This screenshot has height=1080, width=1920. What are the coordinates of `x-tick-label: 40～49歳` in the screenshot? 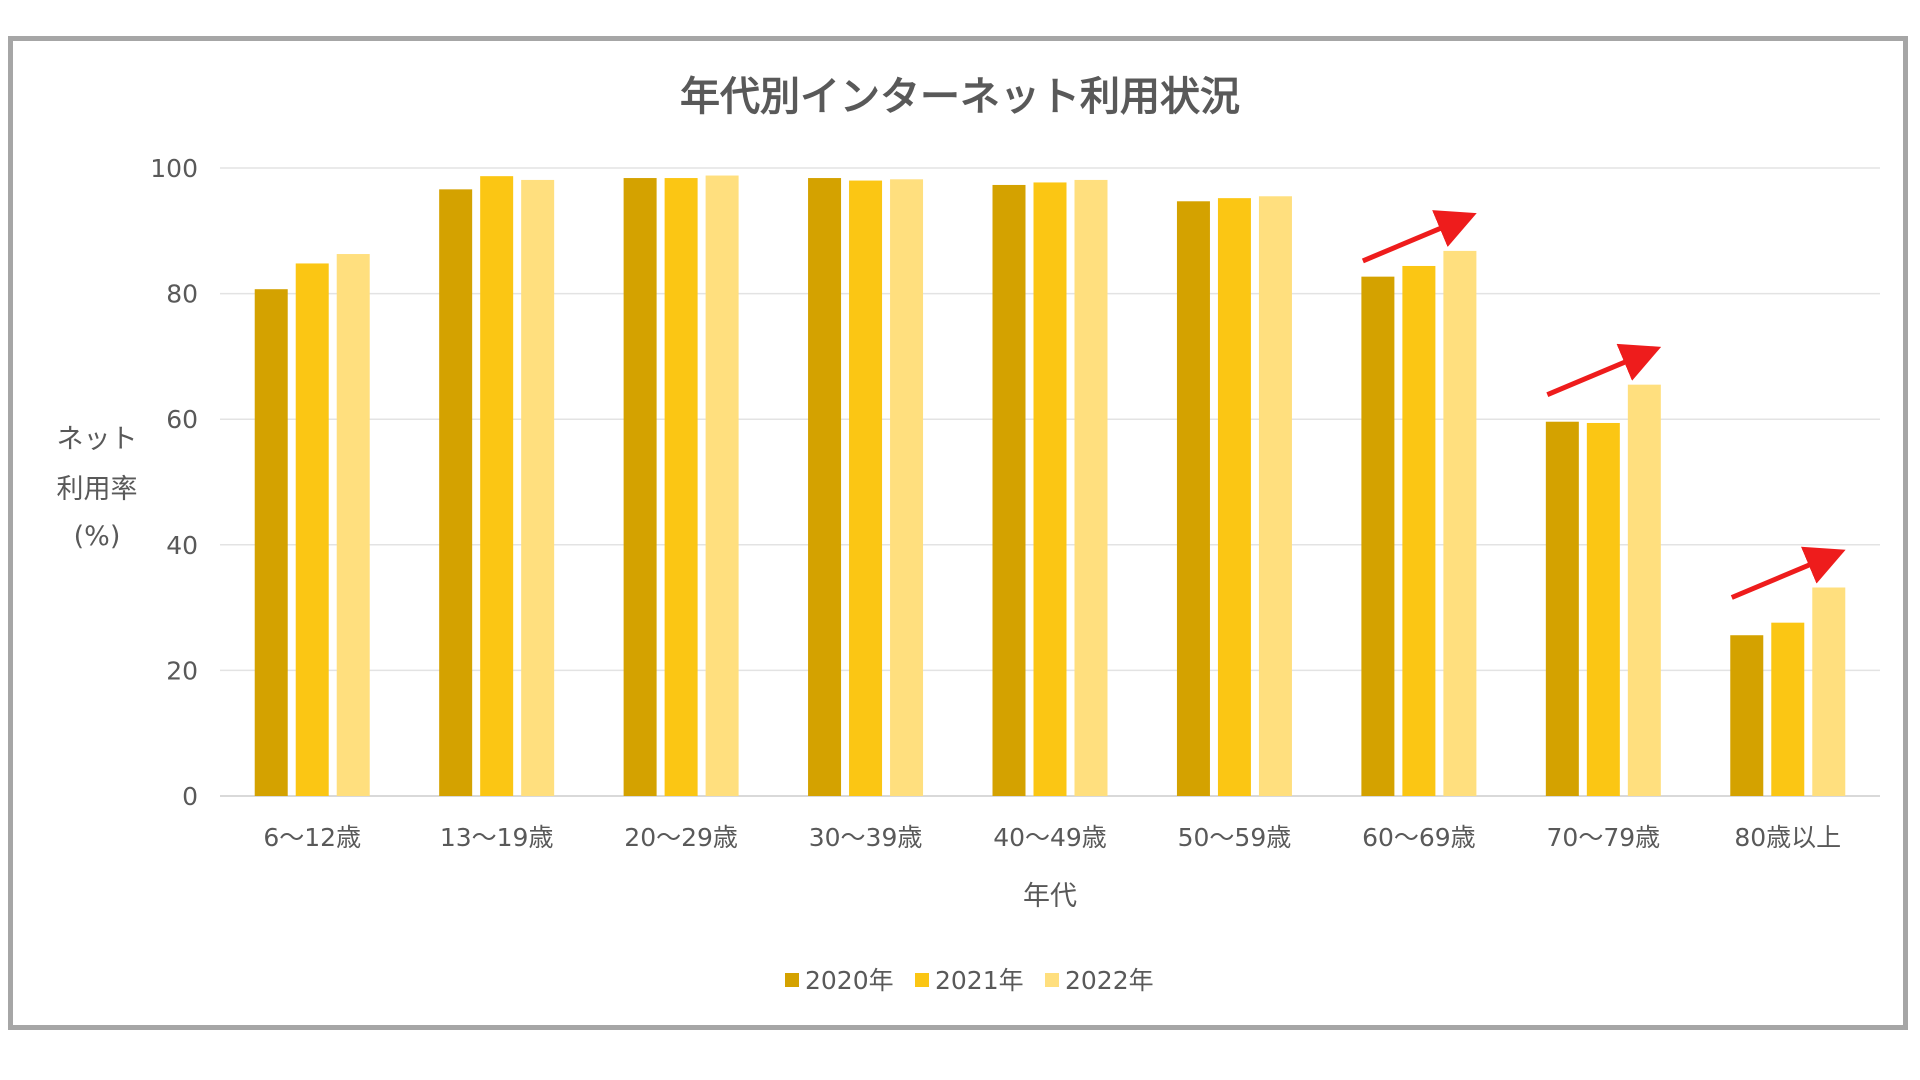 It's located at (1050, 837).